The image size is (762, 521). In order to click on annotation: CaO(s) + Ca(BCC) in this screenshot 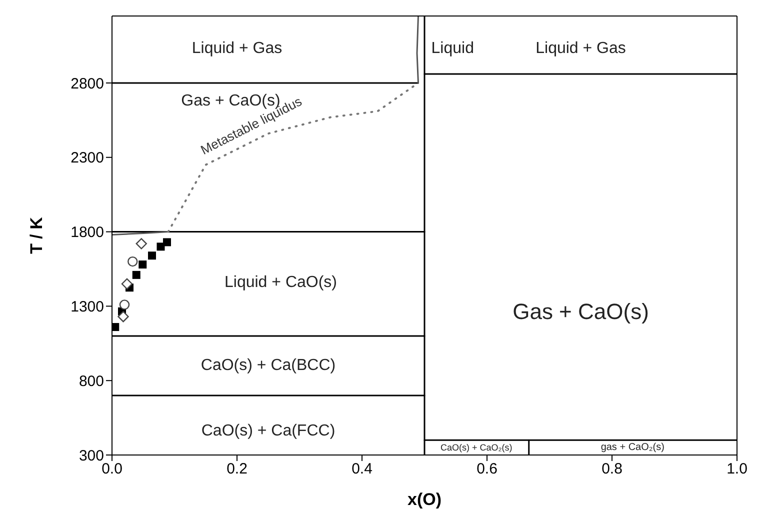, I will do `click(268, 365)`.